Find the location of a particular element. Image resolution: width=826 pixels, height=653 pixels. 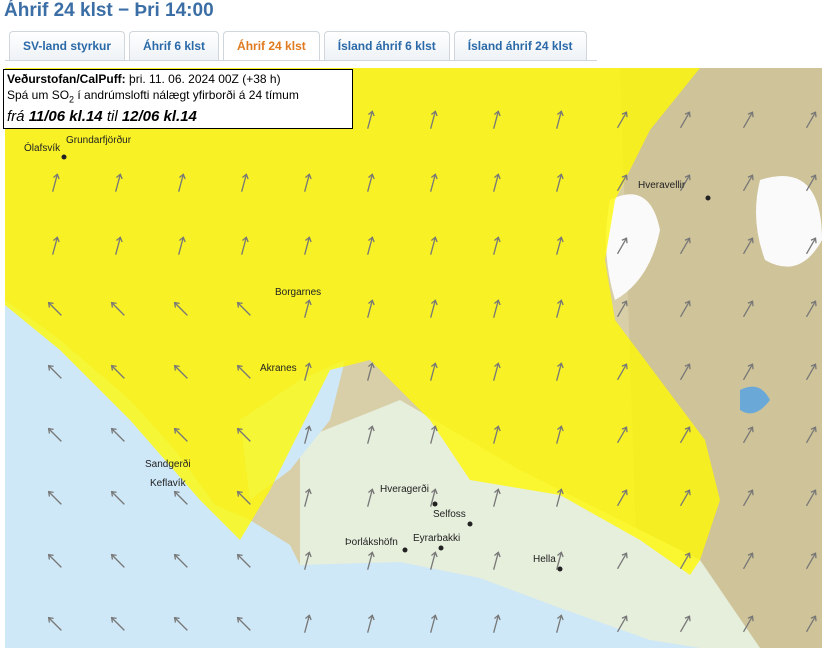

place-label: Selfoss is located at coordinates (449, 514).